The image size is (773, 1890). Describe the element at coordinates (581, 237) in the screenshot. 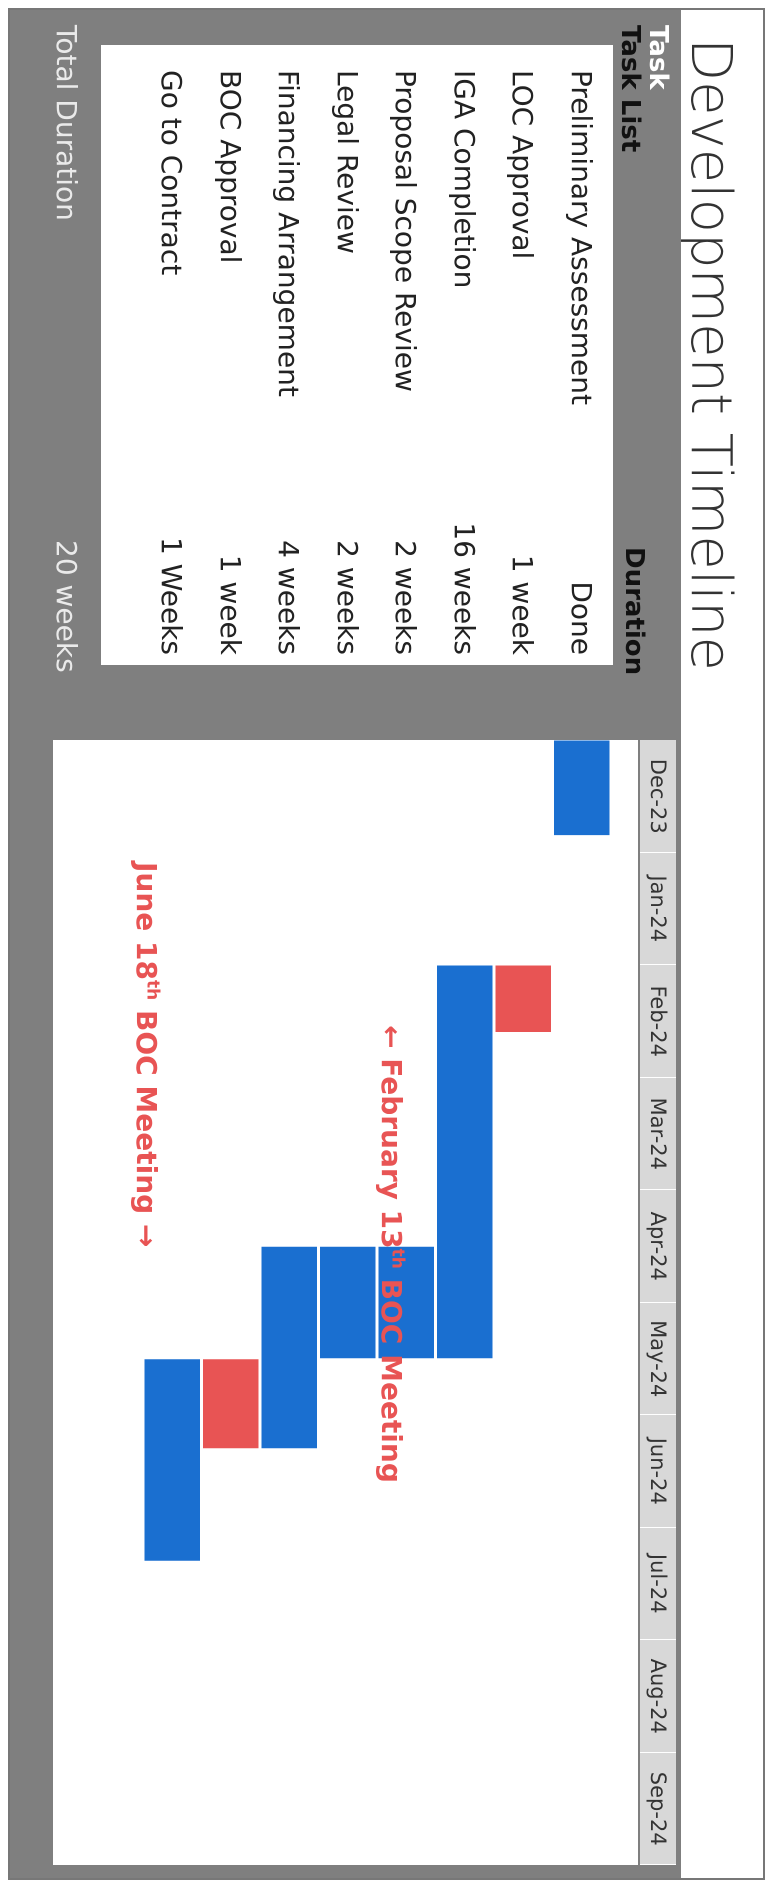

I see `task-label: Preliminary Assessment` at that location.